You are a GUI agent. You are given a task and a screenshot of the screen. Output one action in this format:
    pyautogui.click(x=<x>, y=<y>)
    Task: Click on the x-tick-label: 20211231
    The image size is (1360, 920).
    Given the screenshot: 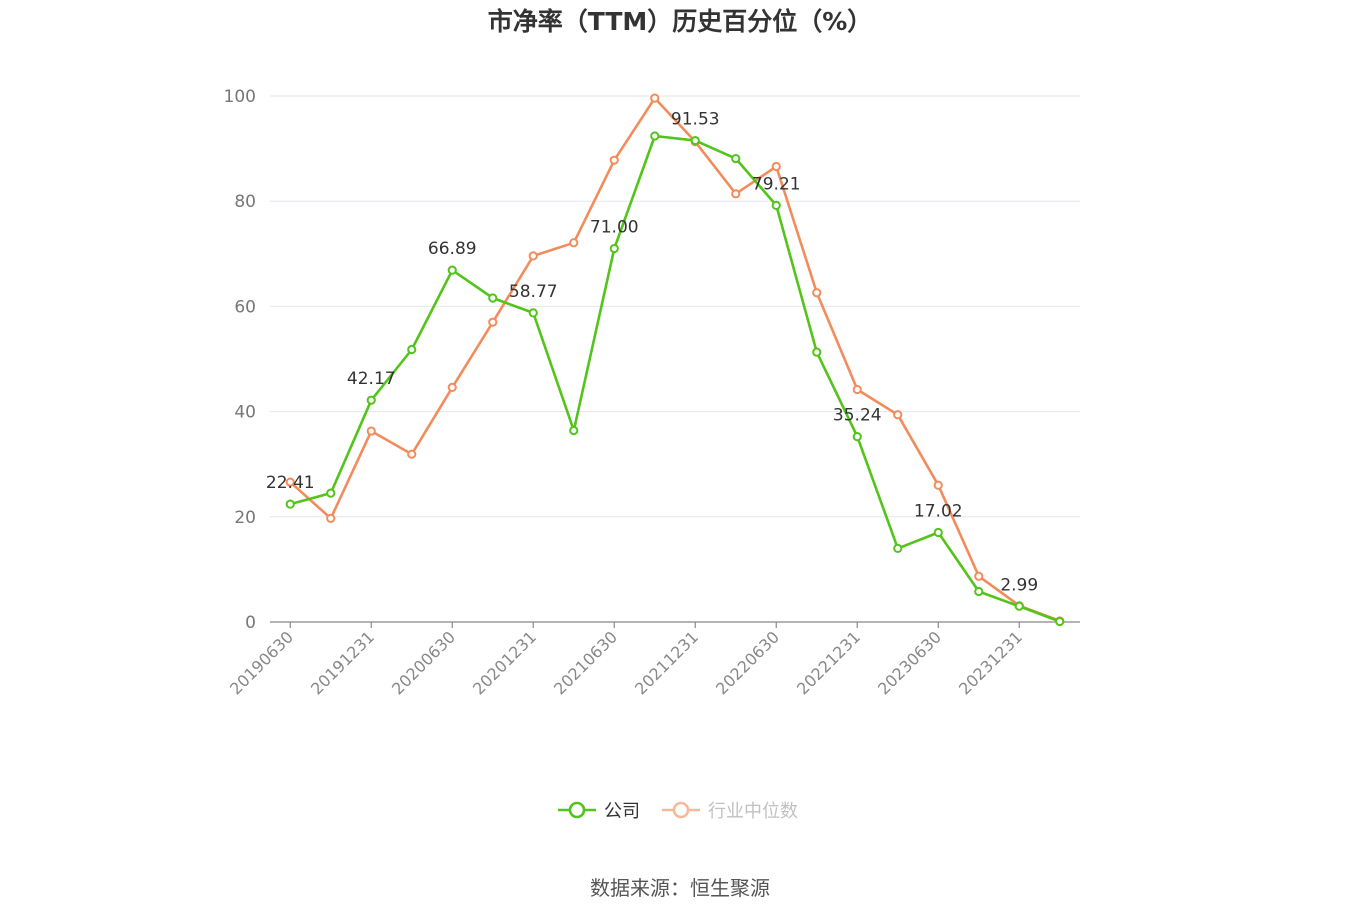 What is the action you would take?
    pyautogui.click(x=666, y=662)
    